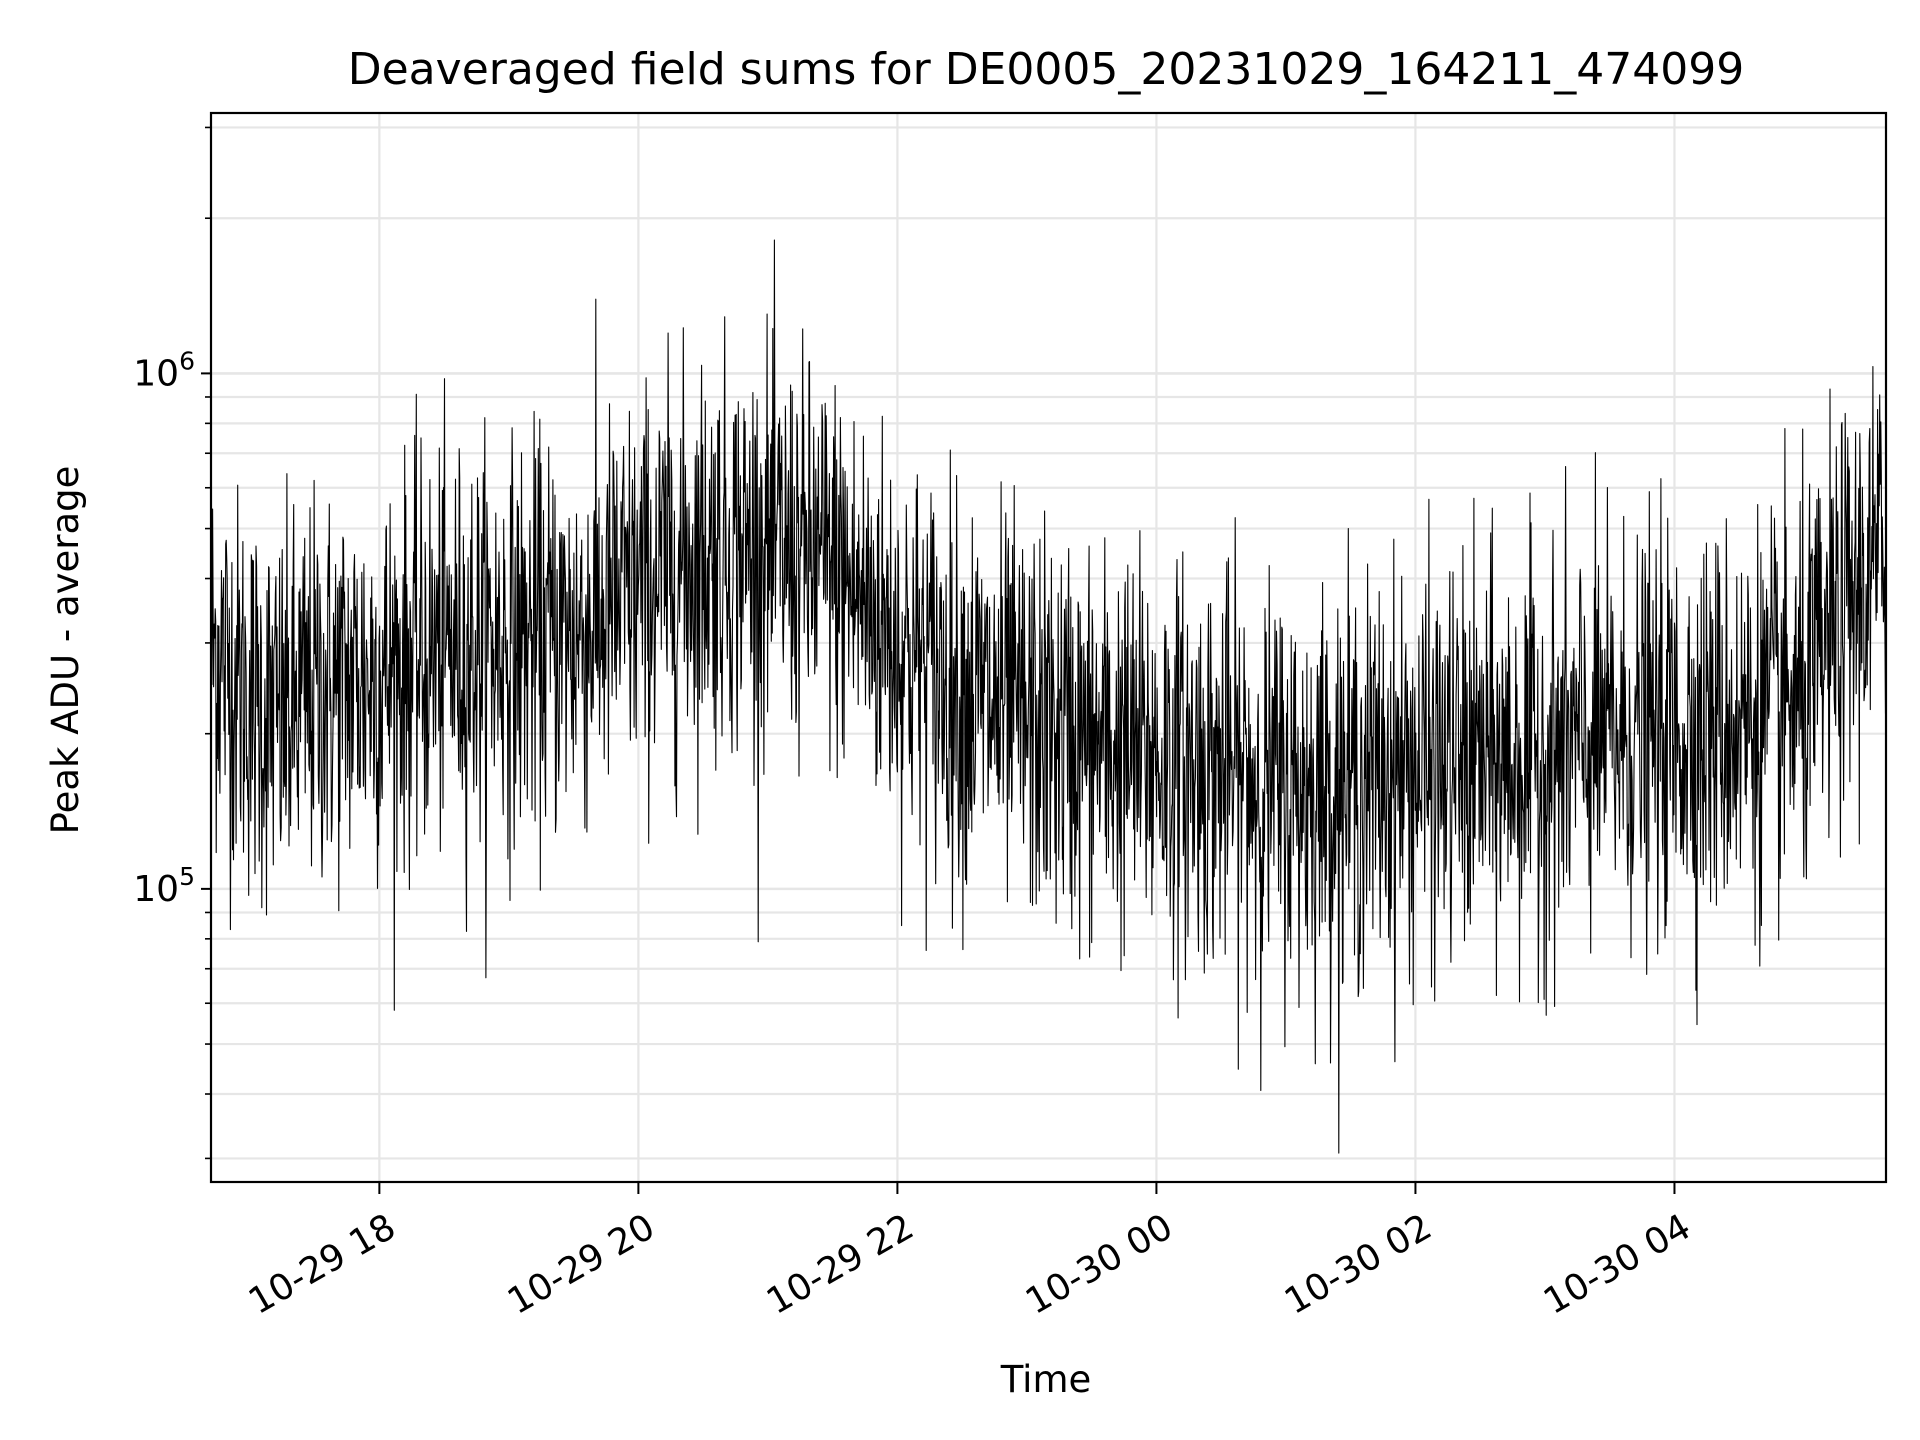  What do you see at coordinates (164, 370) in the screenshot?
I see `y-tick-label: 10⁶` at bounding box center [164, 370].